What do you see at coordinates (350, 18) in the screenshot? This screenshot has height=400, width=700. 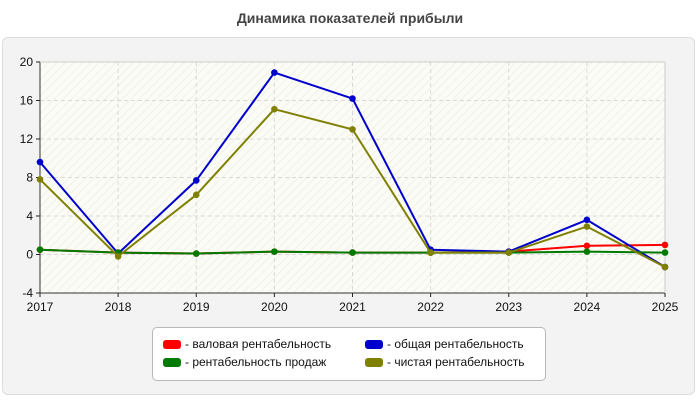 I see `chart-title: Динамика показателей прибыли` at bounding box center [350, 18].